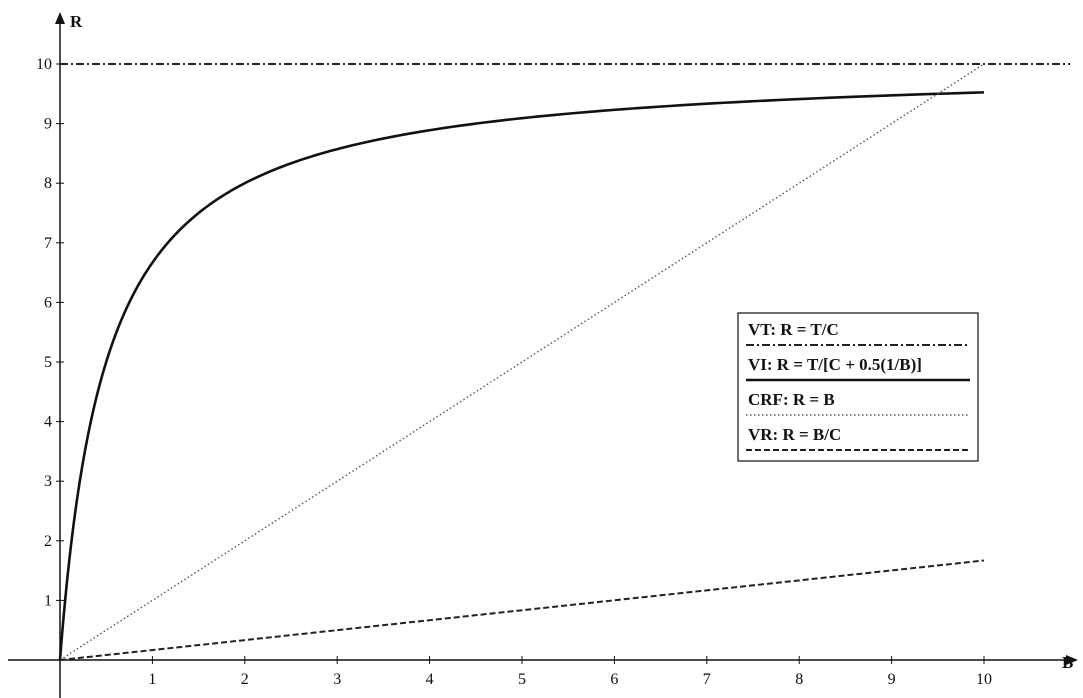  Describe the element at coordinates (799, 679) in the screenshot. I see `x-tick-label: 8` at that location.